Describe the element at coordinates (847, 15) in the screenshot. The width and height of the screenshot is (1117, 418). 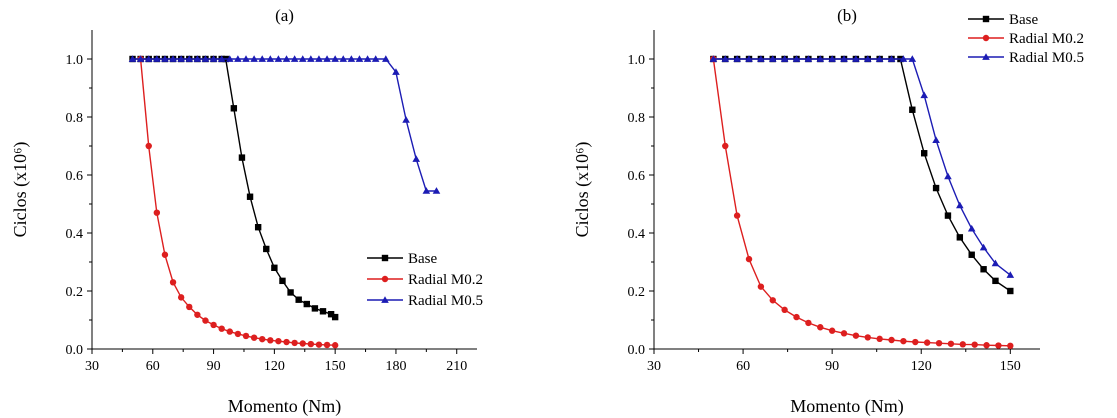
I see `chart-b-title: (b)` at that location.